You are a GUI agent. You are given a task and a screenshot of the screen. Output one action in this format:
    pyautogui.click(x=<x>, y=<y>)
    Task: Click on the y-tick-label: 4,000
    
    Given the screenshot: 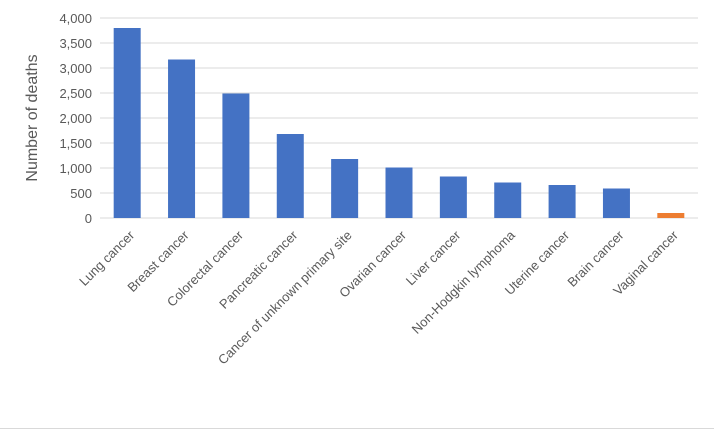 What is the action you would take?
    pyautogui.click(x=75, y=18)
    